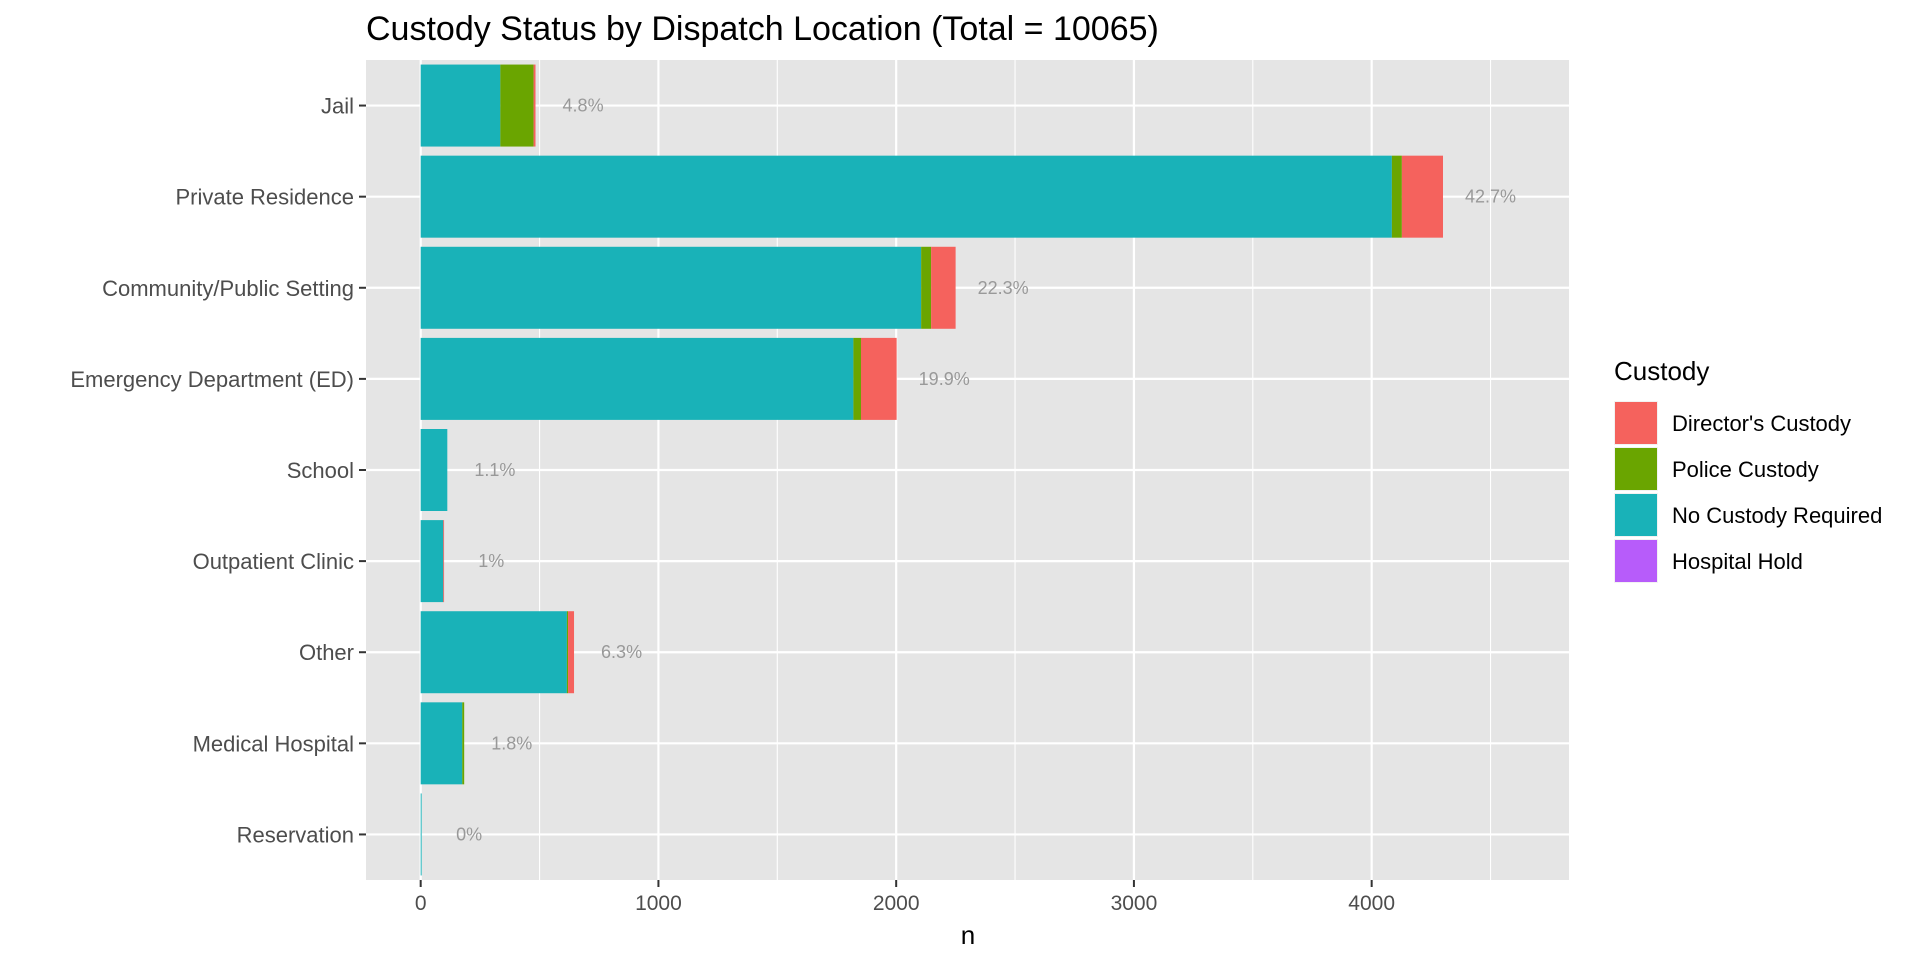 This screenshot has width=1920, height=960. Describe the element at coordinates (421, 903) in the screenshot. I see `x-tick-label: 0` at that location.